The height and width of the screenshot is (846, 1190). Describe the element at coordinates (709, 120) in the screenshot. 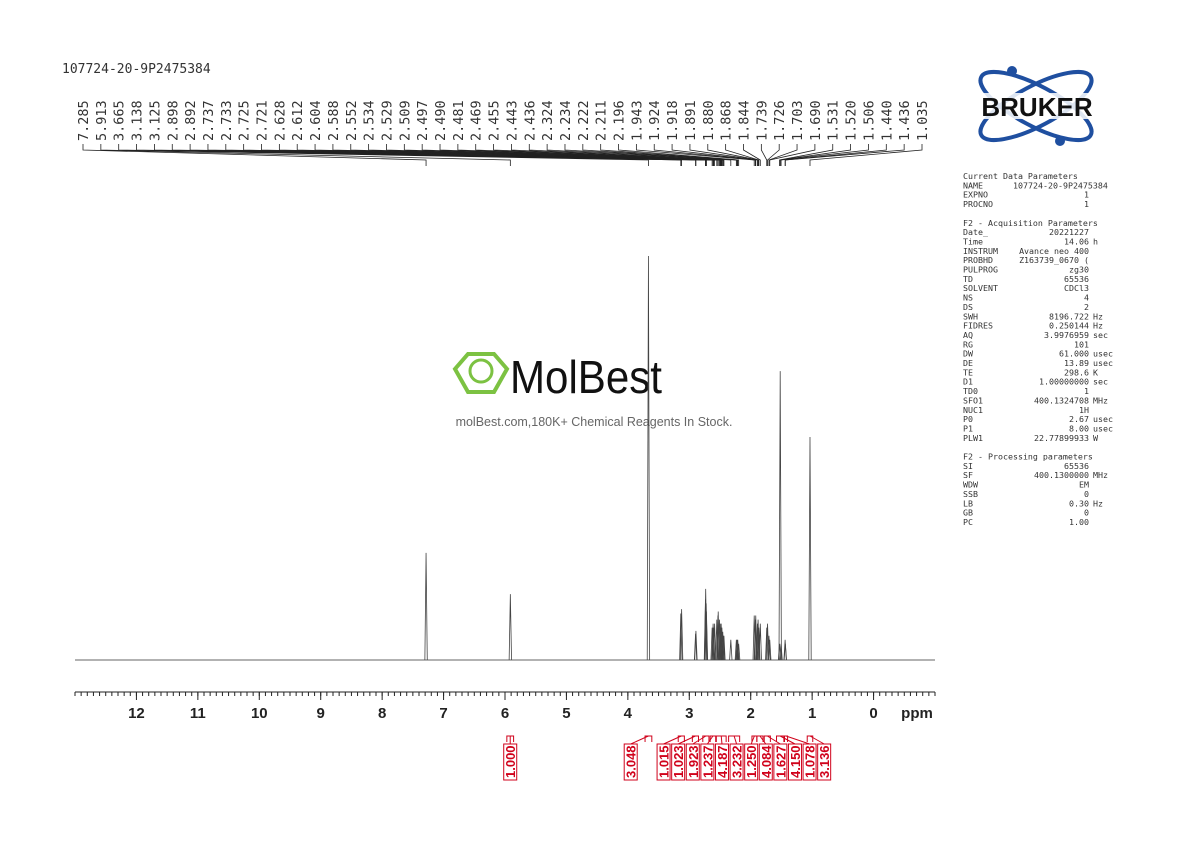

I see `peak-label: 1.880` at that location.